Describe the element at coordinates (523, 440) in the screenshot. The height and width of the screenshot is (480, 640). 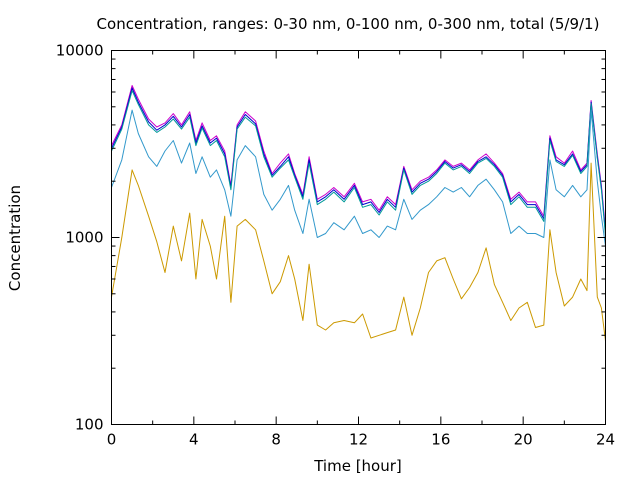
I see `x-tick-label: 20` at that location.